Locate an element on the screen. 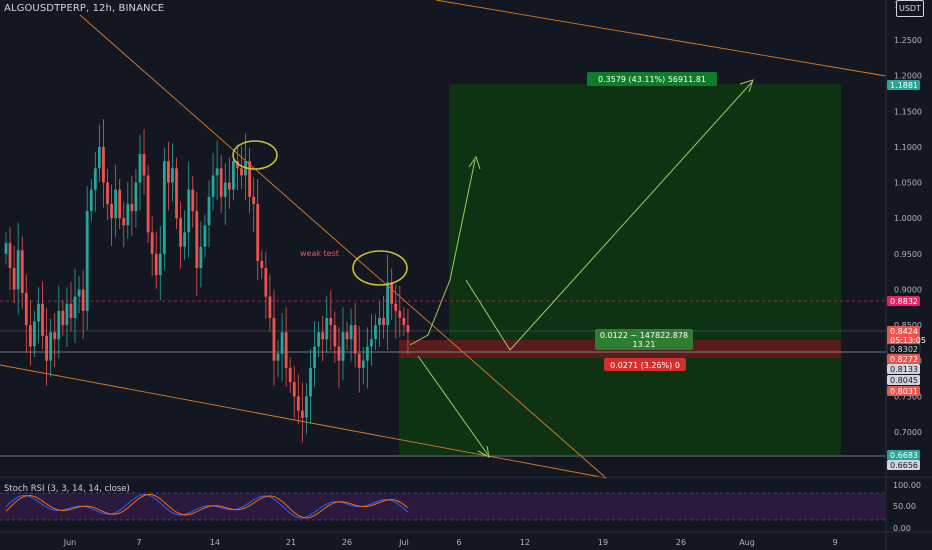 The width and height of the screenshot is (932, 550). price-tag: 0.8272 is located at coordinates (903, 359).